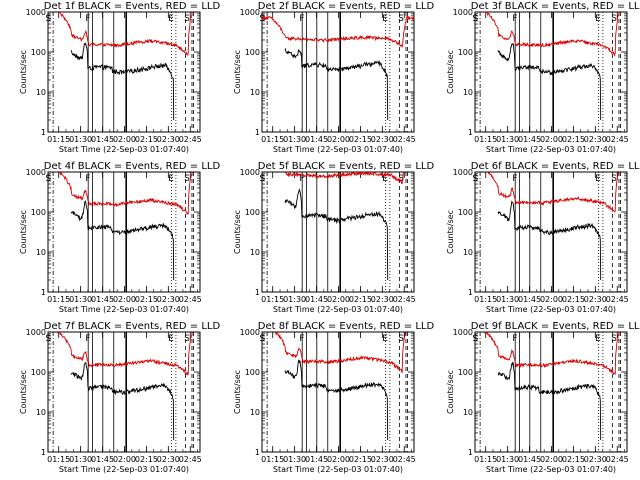  I want to click on panel-title: Det 2f BLACK = Events, RED = LLD, so click(346, 6).